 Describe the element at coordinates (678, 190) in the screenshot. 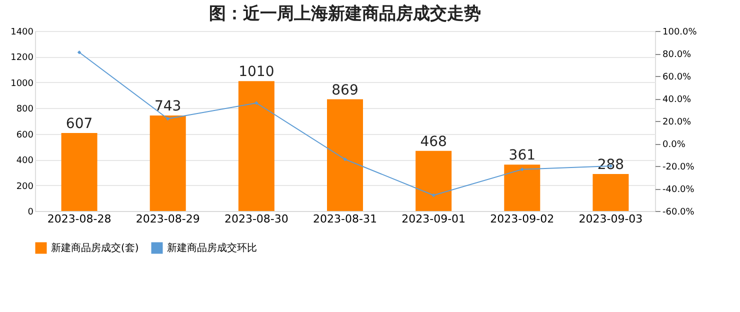

I see `y2-tick-label: -40.0%` at that location.